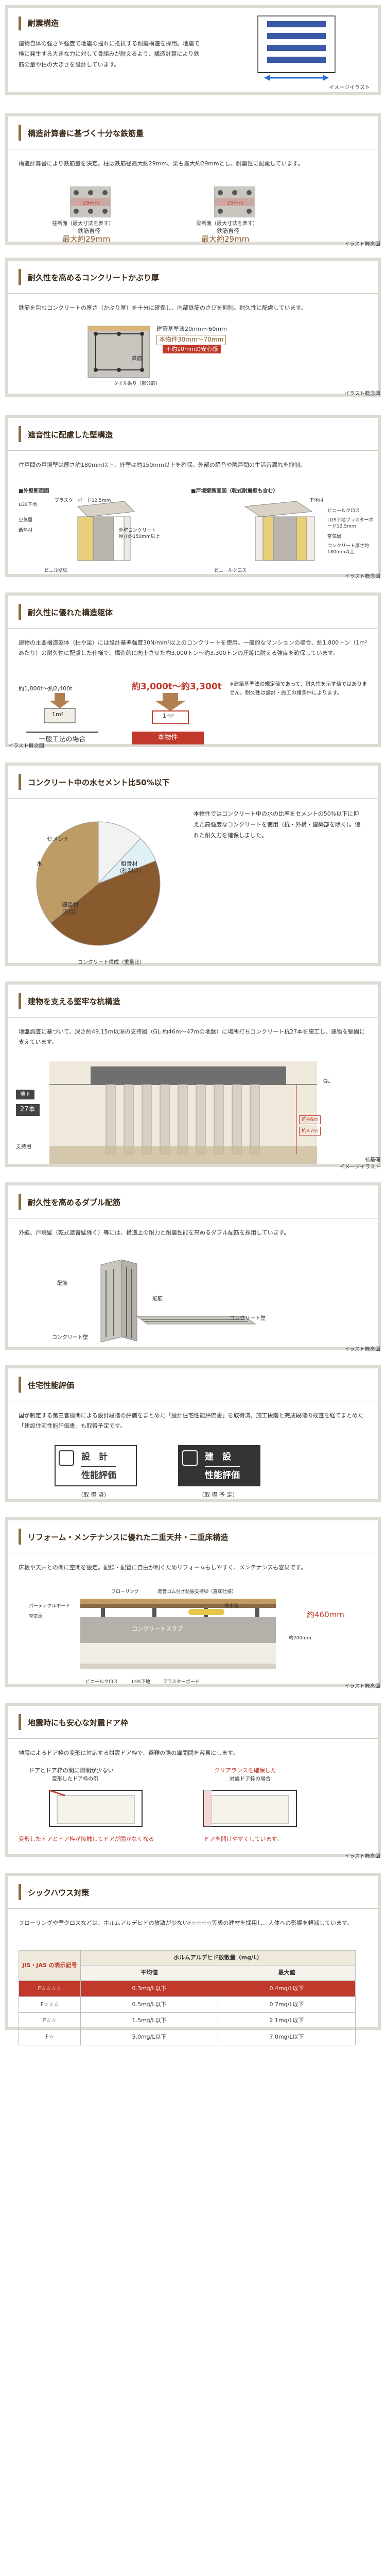 The height and width of the screenshot is (2576, 386). Describe the element at coordinates (188, 2037) in the screenshot. I see `table-row: F☆ 5.0mg/L以下 7.0mg/L以下` at that location.